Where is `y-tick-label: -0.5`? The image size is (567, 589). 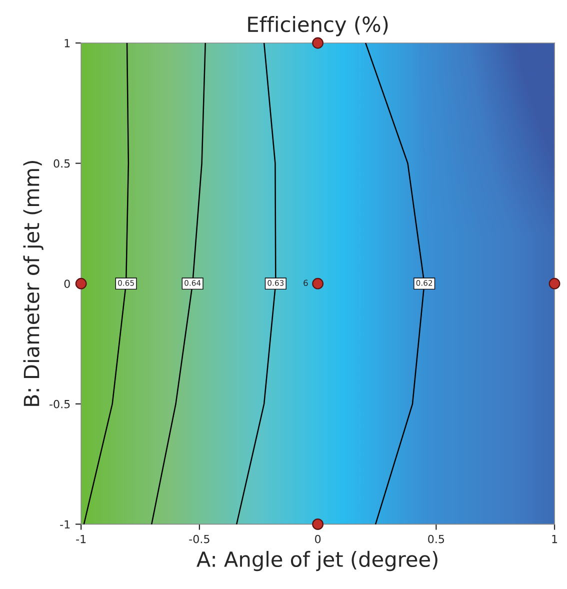 y-tick-label: -0.5 is located at coordinates (60, 404).